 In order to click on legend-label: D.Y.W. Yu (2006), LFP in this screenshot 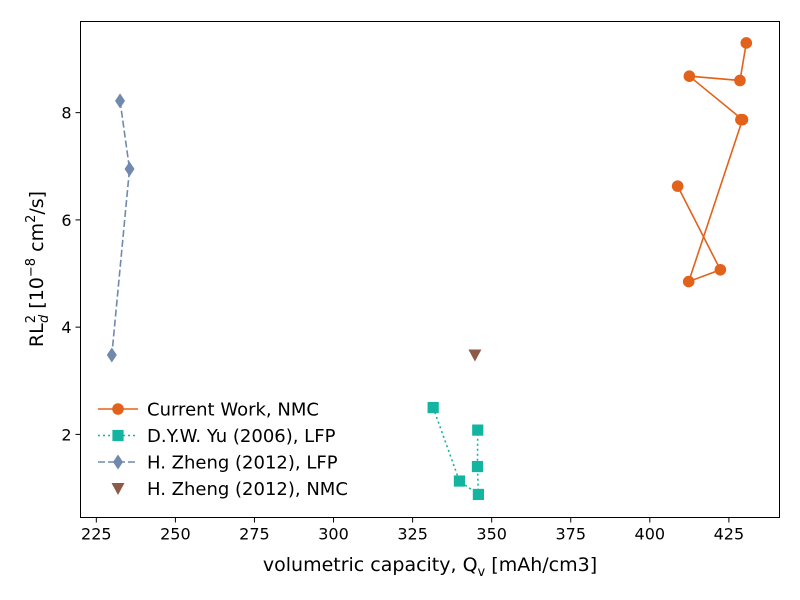, I will do `click(241, 436)`.